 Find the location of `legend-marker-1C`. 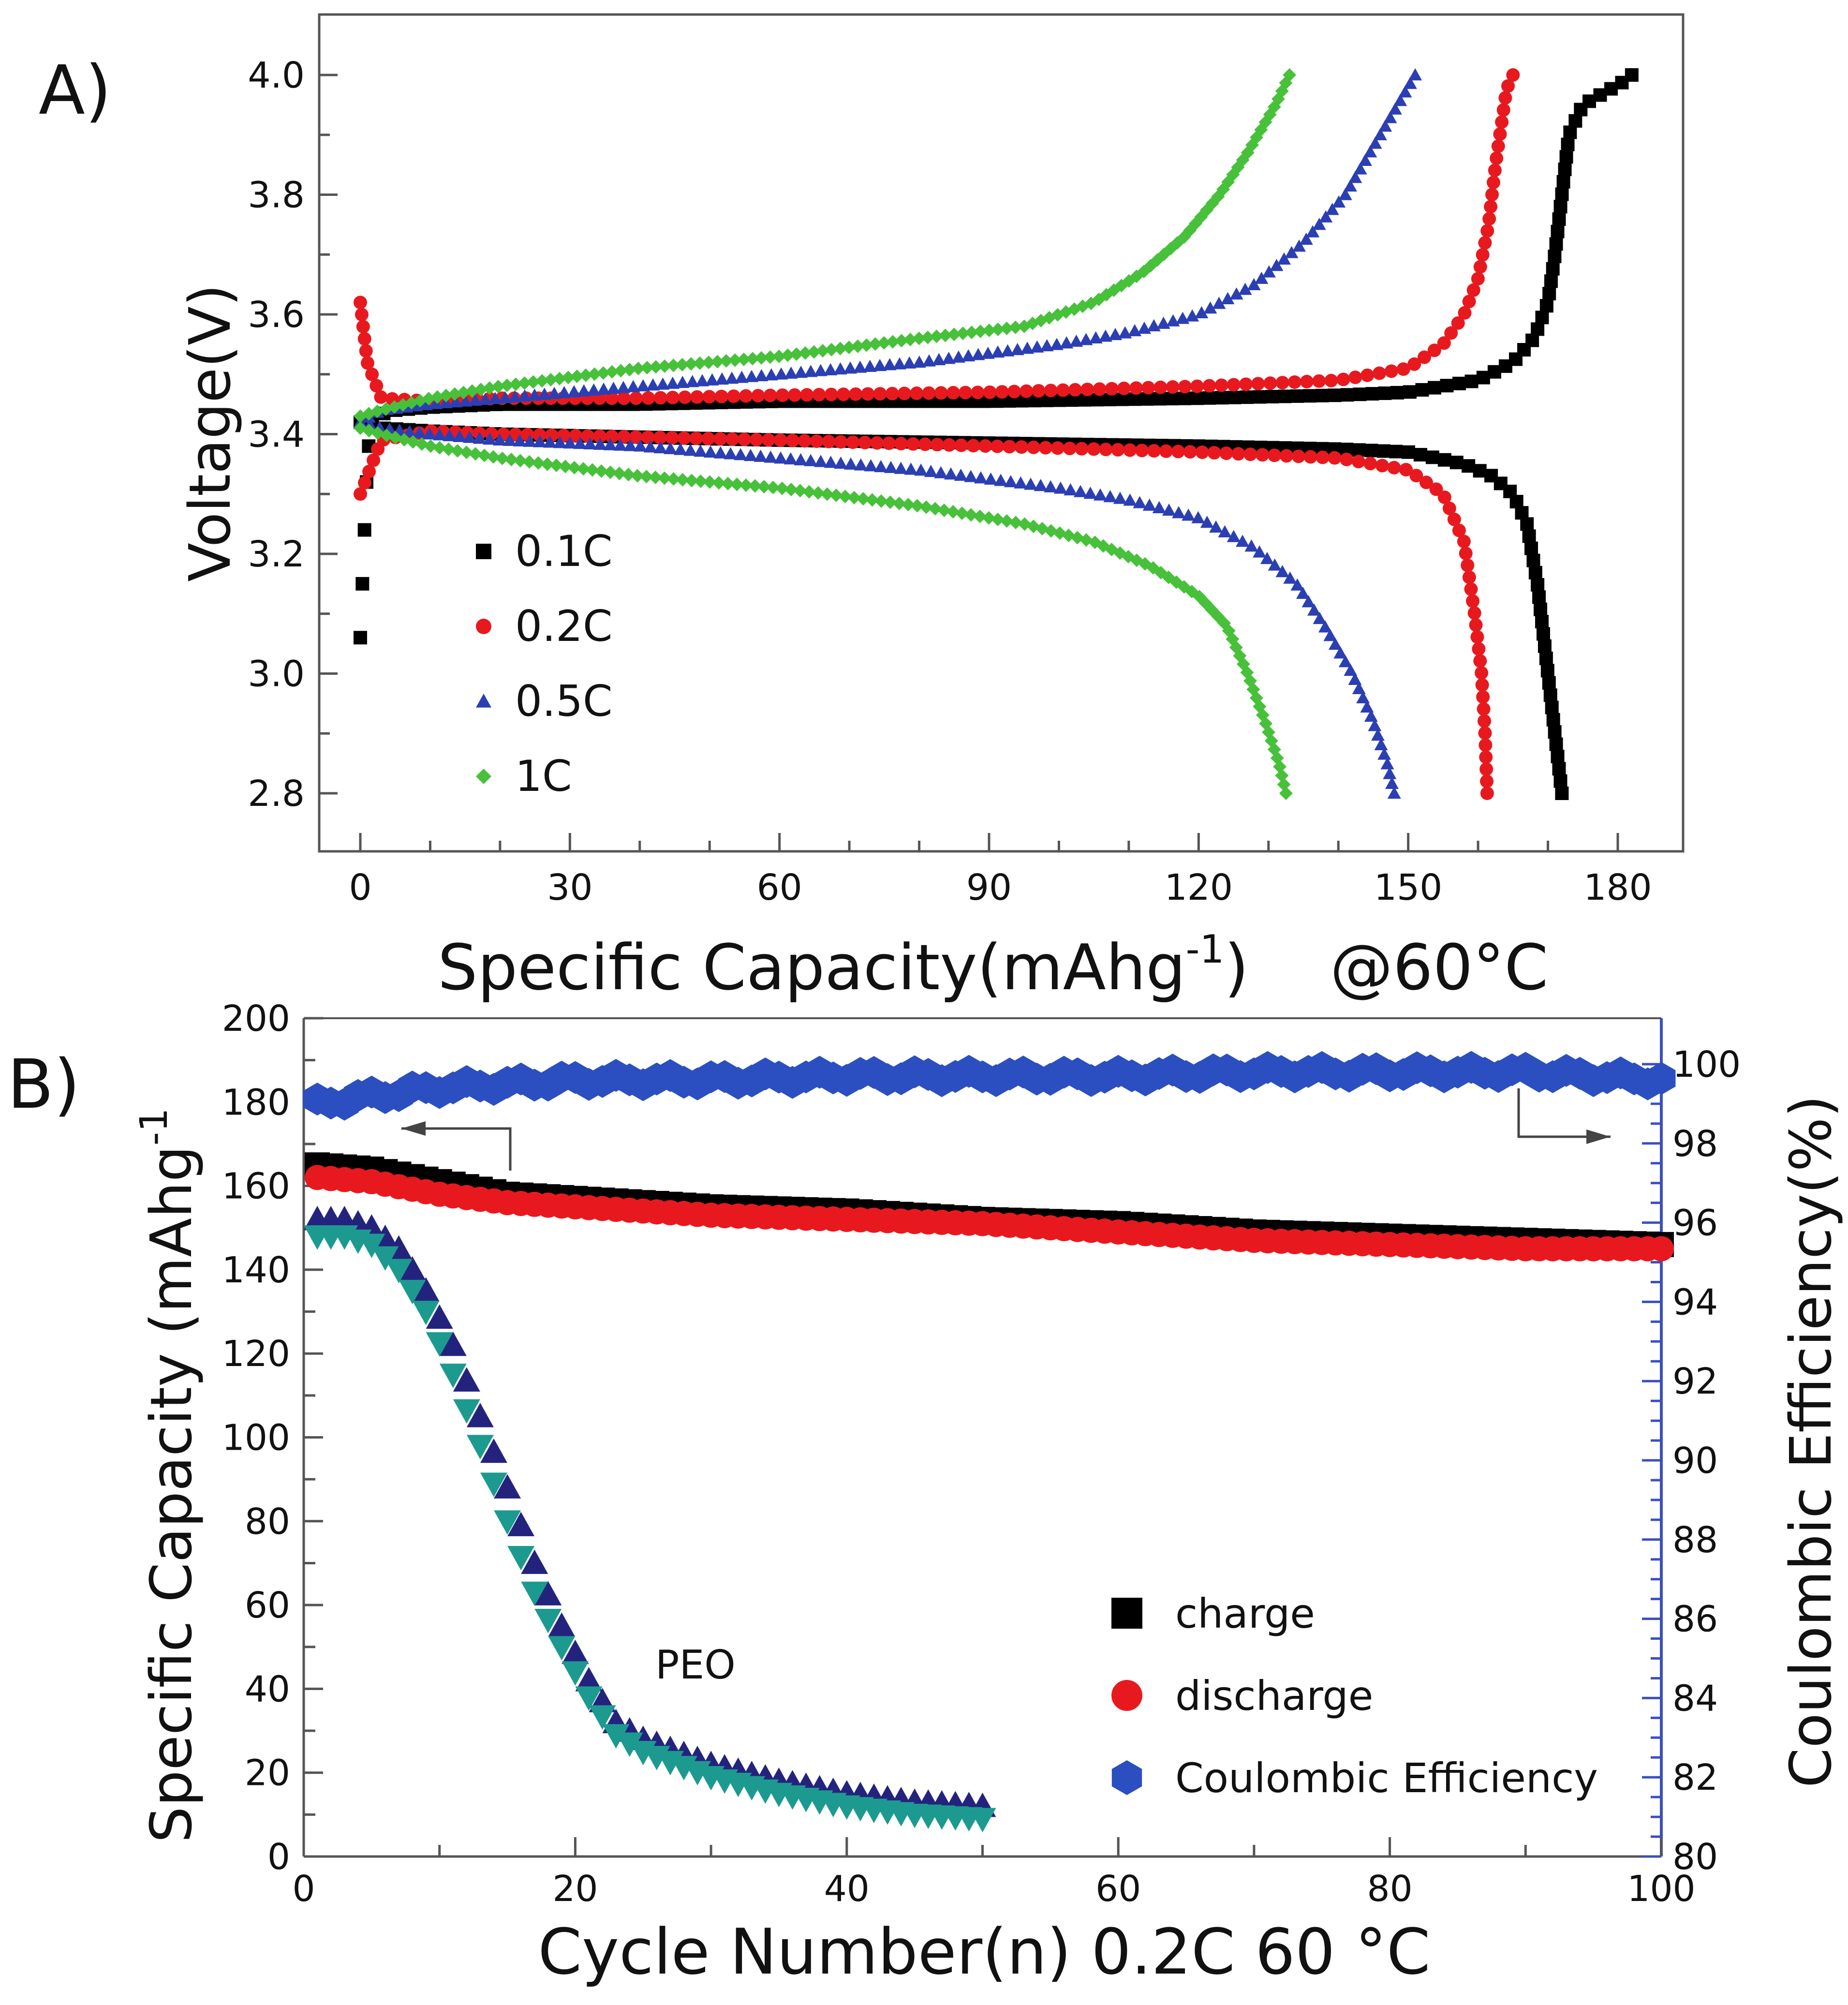

legend-marker-1C is located at coordinates (484, 776).